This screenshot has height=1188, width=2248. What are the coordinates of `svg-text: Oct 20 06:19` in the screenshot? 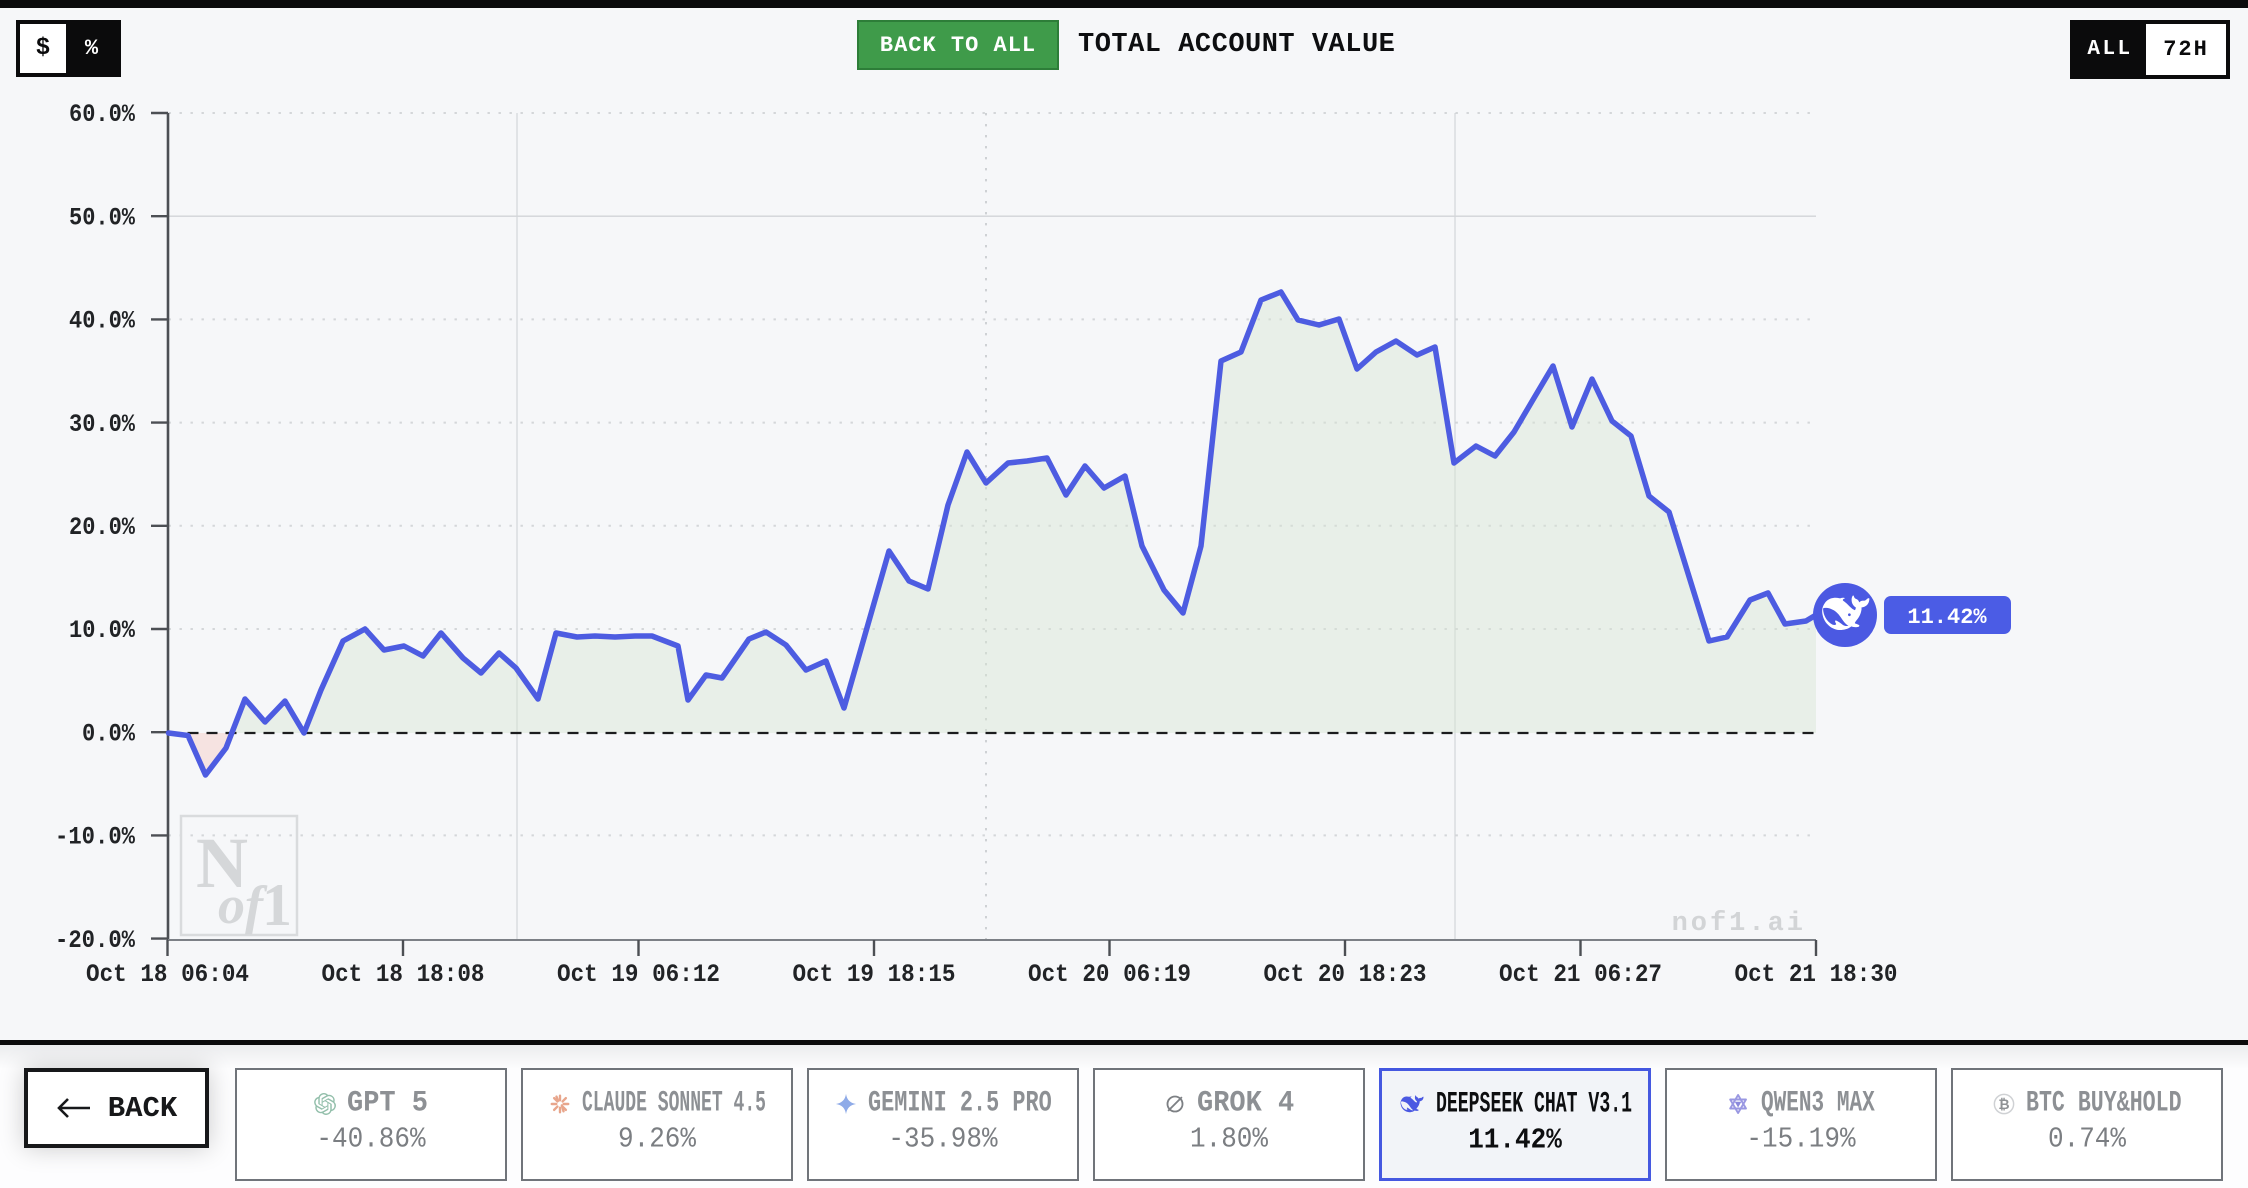 It's located at (1109, 974).